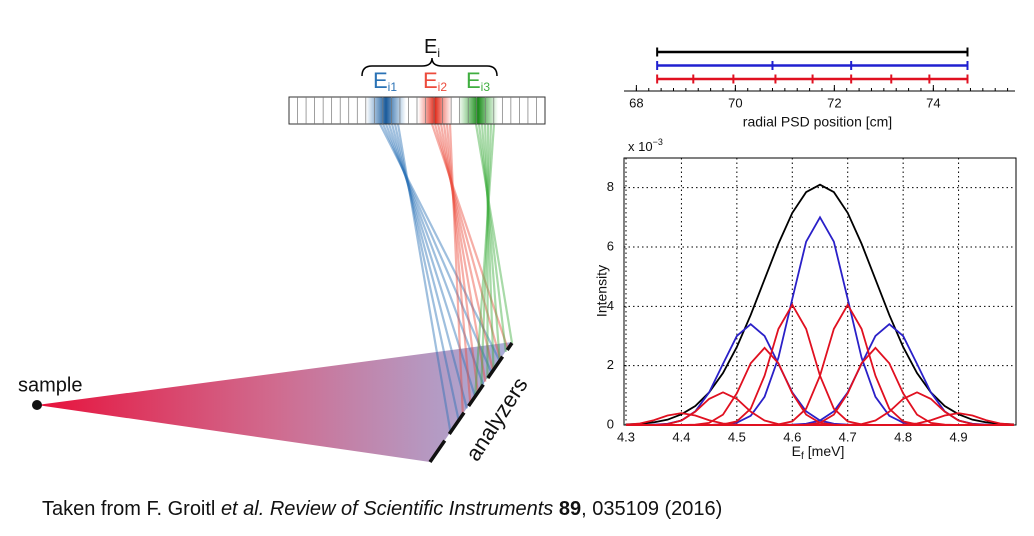 Image resolution: width=1034 pixels, height=536 pixels. What do you see at coordinates (737, 436) in the screenshot?
I see `x-tick-label: 4.5` at bounding box center [737, 436].